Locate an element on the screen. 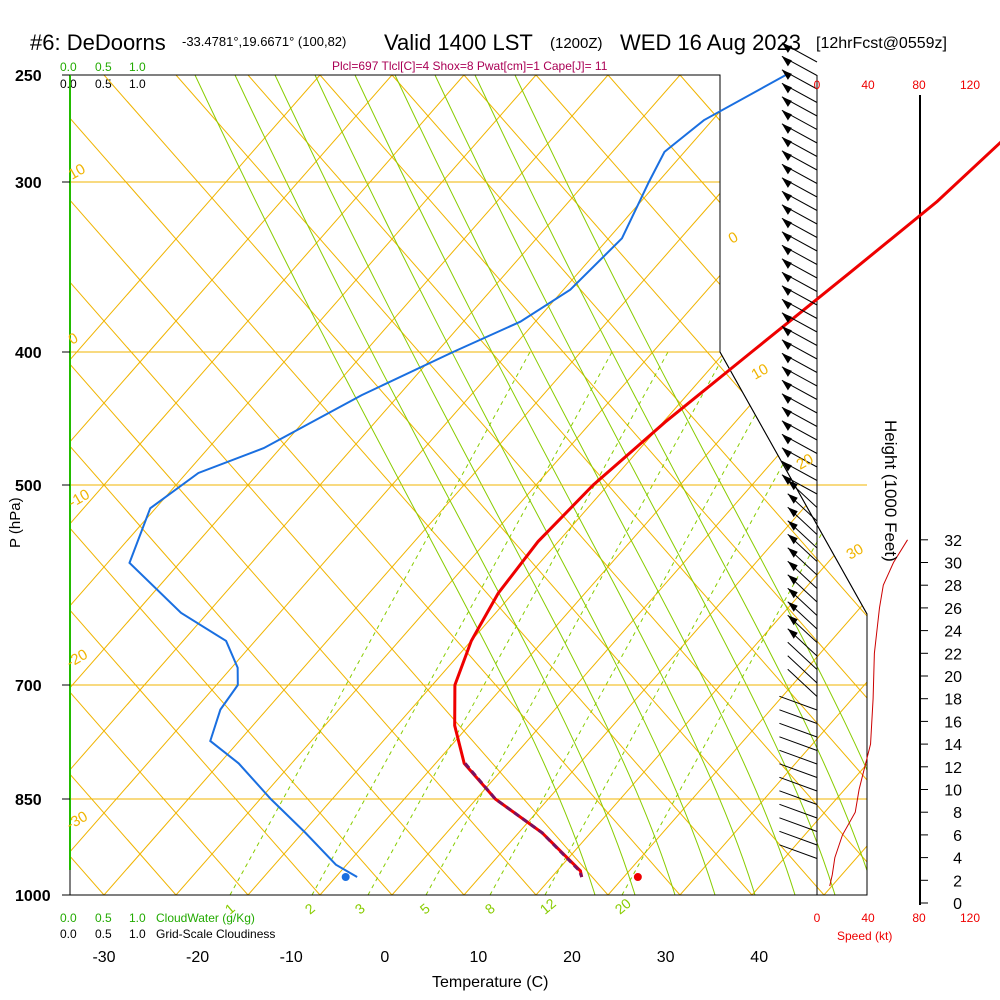  station-coords: -33.4781°,19.6671° (100,82) is located at coordinates (264, 41).